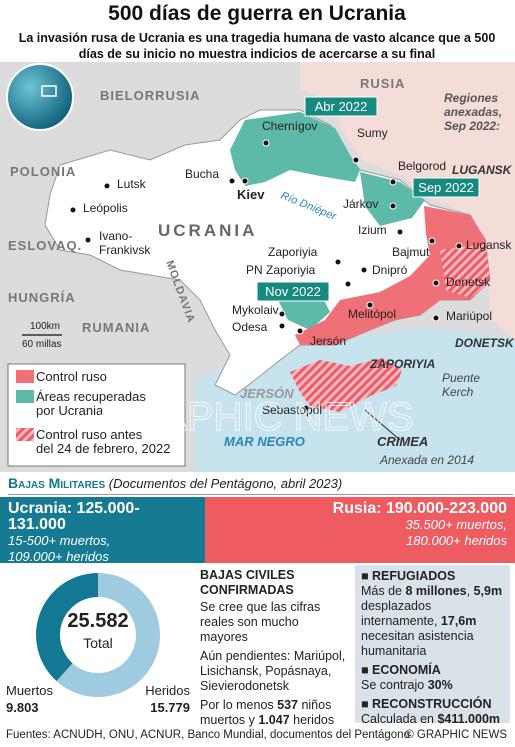 This screenshot has height=747, width=515. I want to click on footer-credit: © GRAPHIC NEWS, so click(456, 735).